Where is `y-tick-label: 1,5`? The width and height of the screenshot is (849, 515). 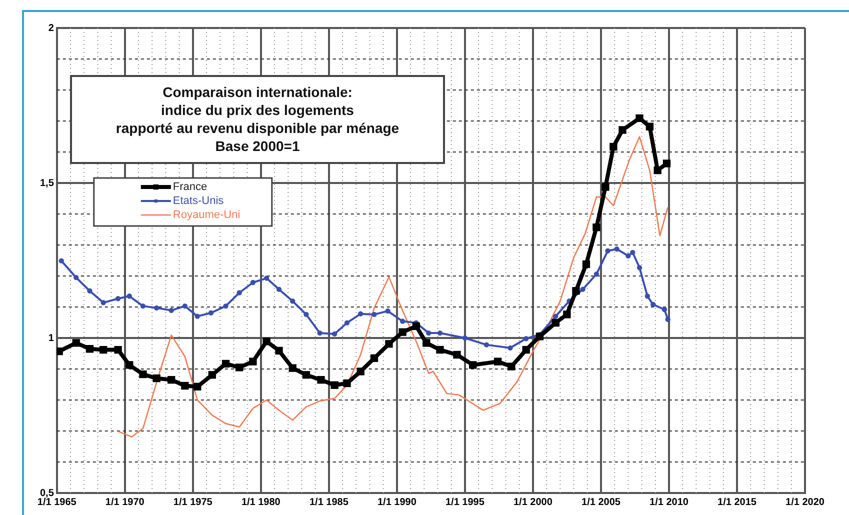 y-tick-label: 1,5 is located at coordinates (47, 183).